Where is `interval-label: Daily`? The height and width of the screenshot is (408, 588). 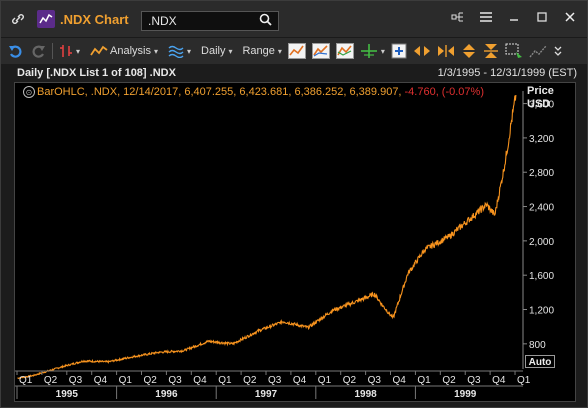 interval-label: Daily is located at coordinates (213, 51).